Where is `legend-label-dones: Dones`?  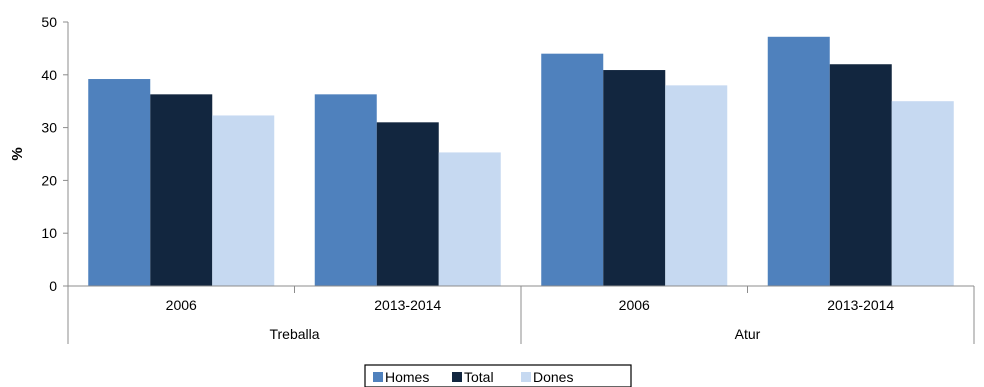
legend-label-dones: Dones is located at coordinates (553, 377).